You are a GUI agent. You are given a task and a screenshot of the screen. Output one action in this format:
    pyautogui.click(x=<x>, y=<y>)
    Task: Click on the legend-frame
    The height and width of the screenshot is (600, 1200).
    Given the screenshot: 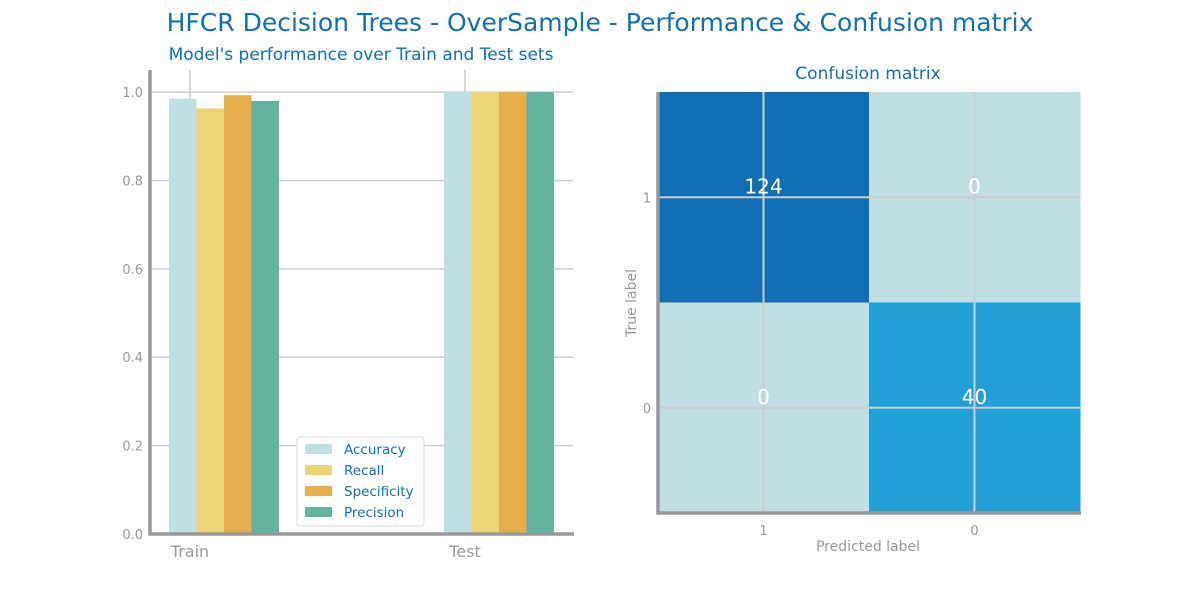 What is the action you would take?
    pyautogui.click(x=360, y=481)
    